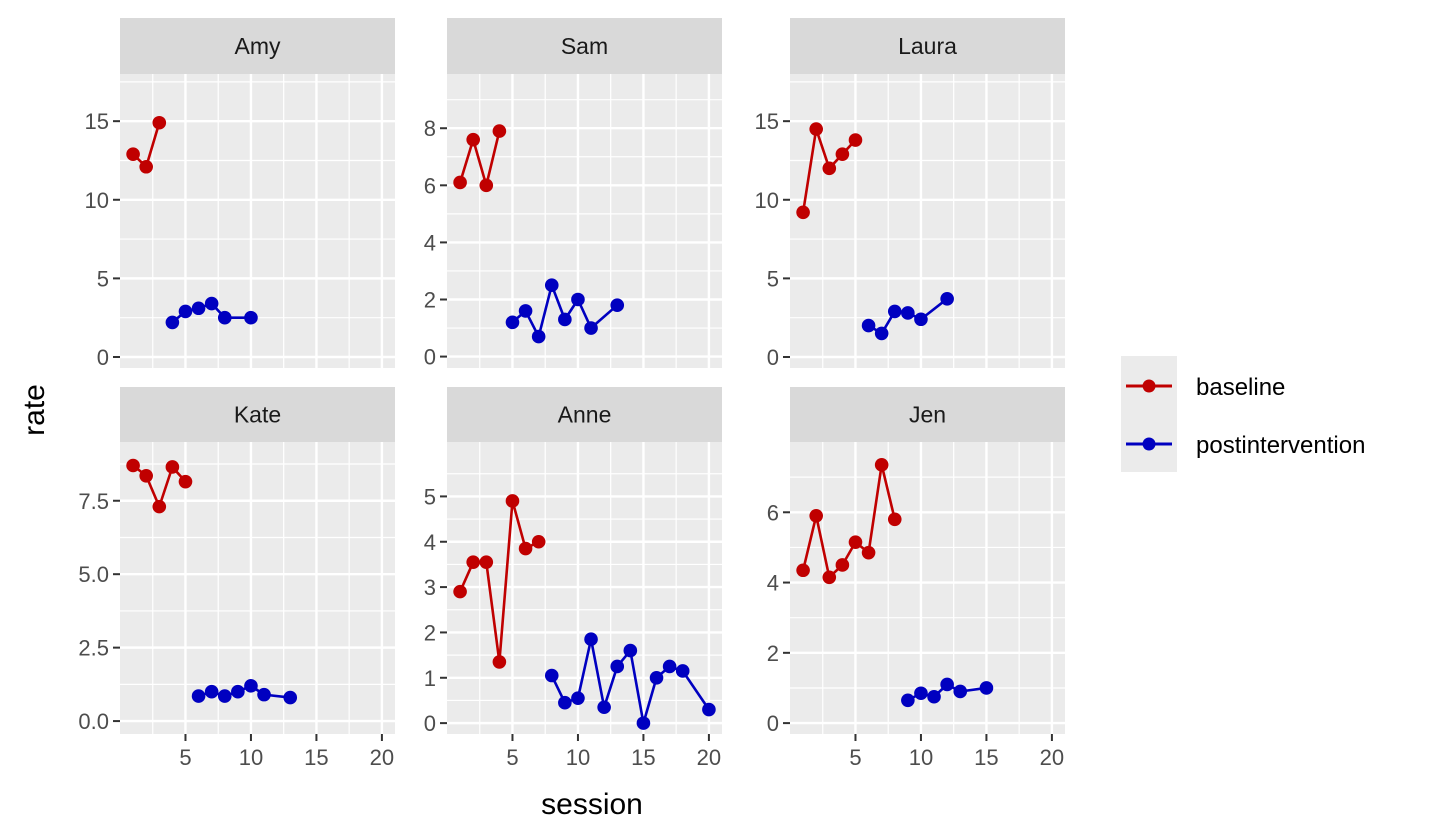 Image resolution: width=1440 pixels, height=840 pixels. What do you see at coordinates (93, 648) in the screenshot?
I see `y-tick-label: 2.5` at bounding box center [93, 648].